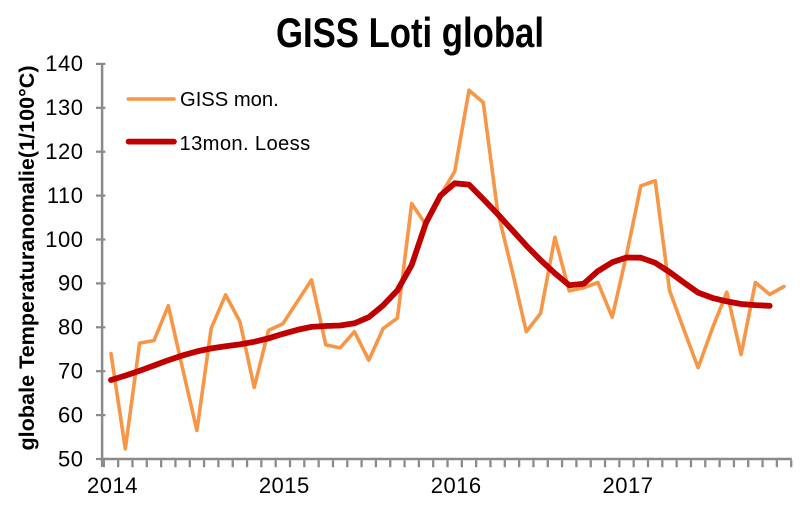 The image size is (810, 518). What do you see at coordinates (245, 144) in the screenshot?
I see `svg-text: 13mon. Loess` at bounding box center [245, 144].